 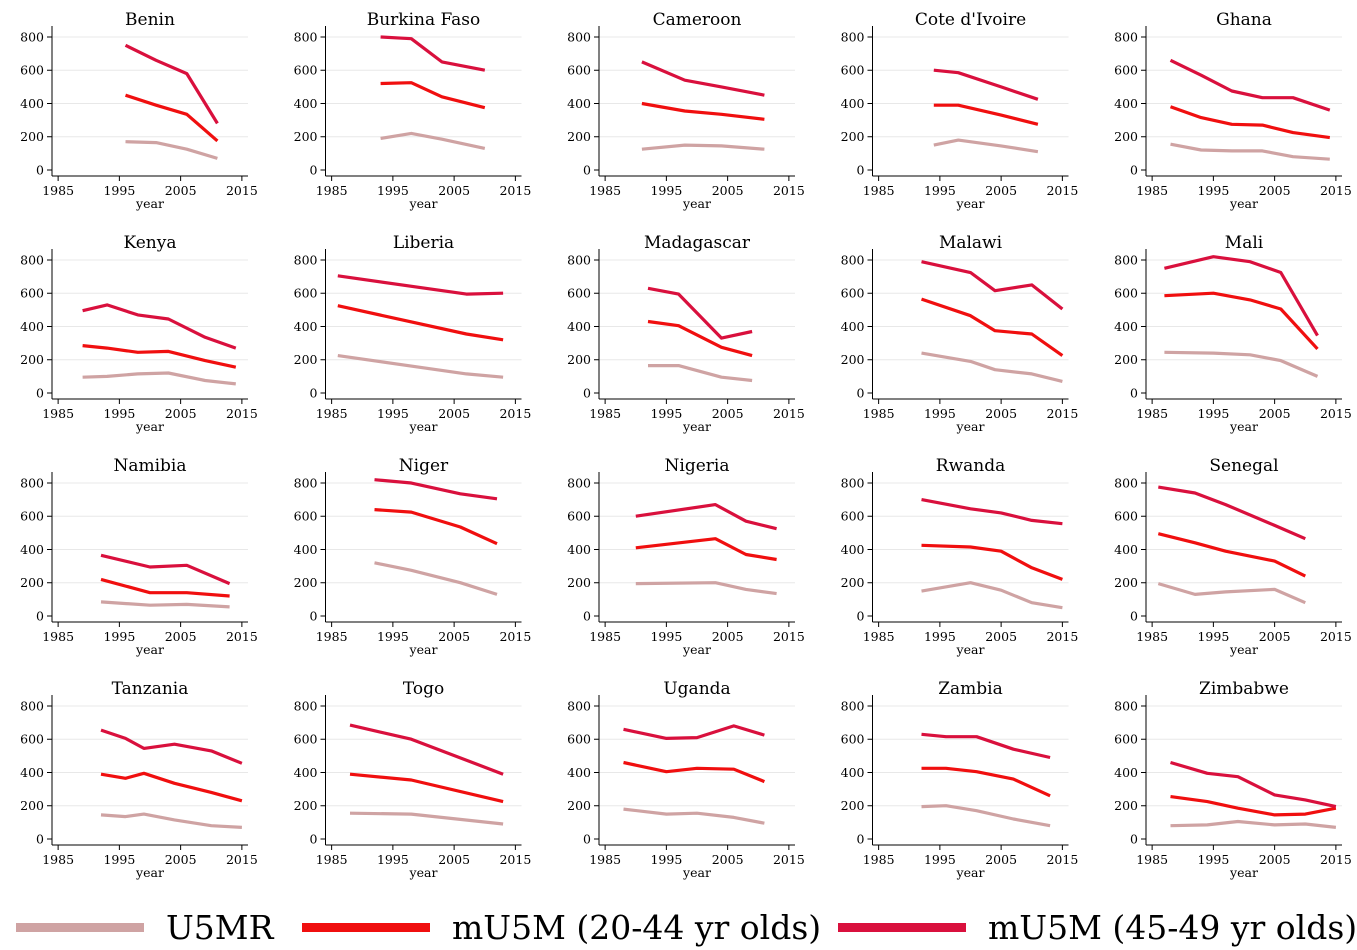 I want to click on panel-rwanda: Rwanda 0 200 400 600 800 1985 1995 2005 2015 year, so click(x=960, y=556).